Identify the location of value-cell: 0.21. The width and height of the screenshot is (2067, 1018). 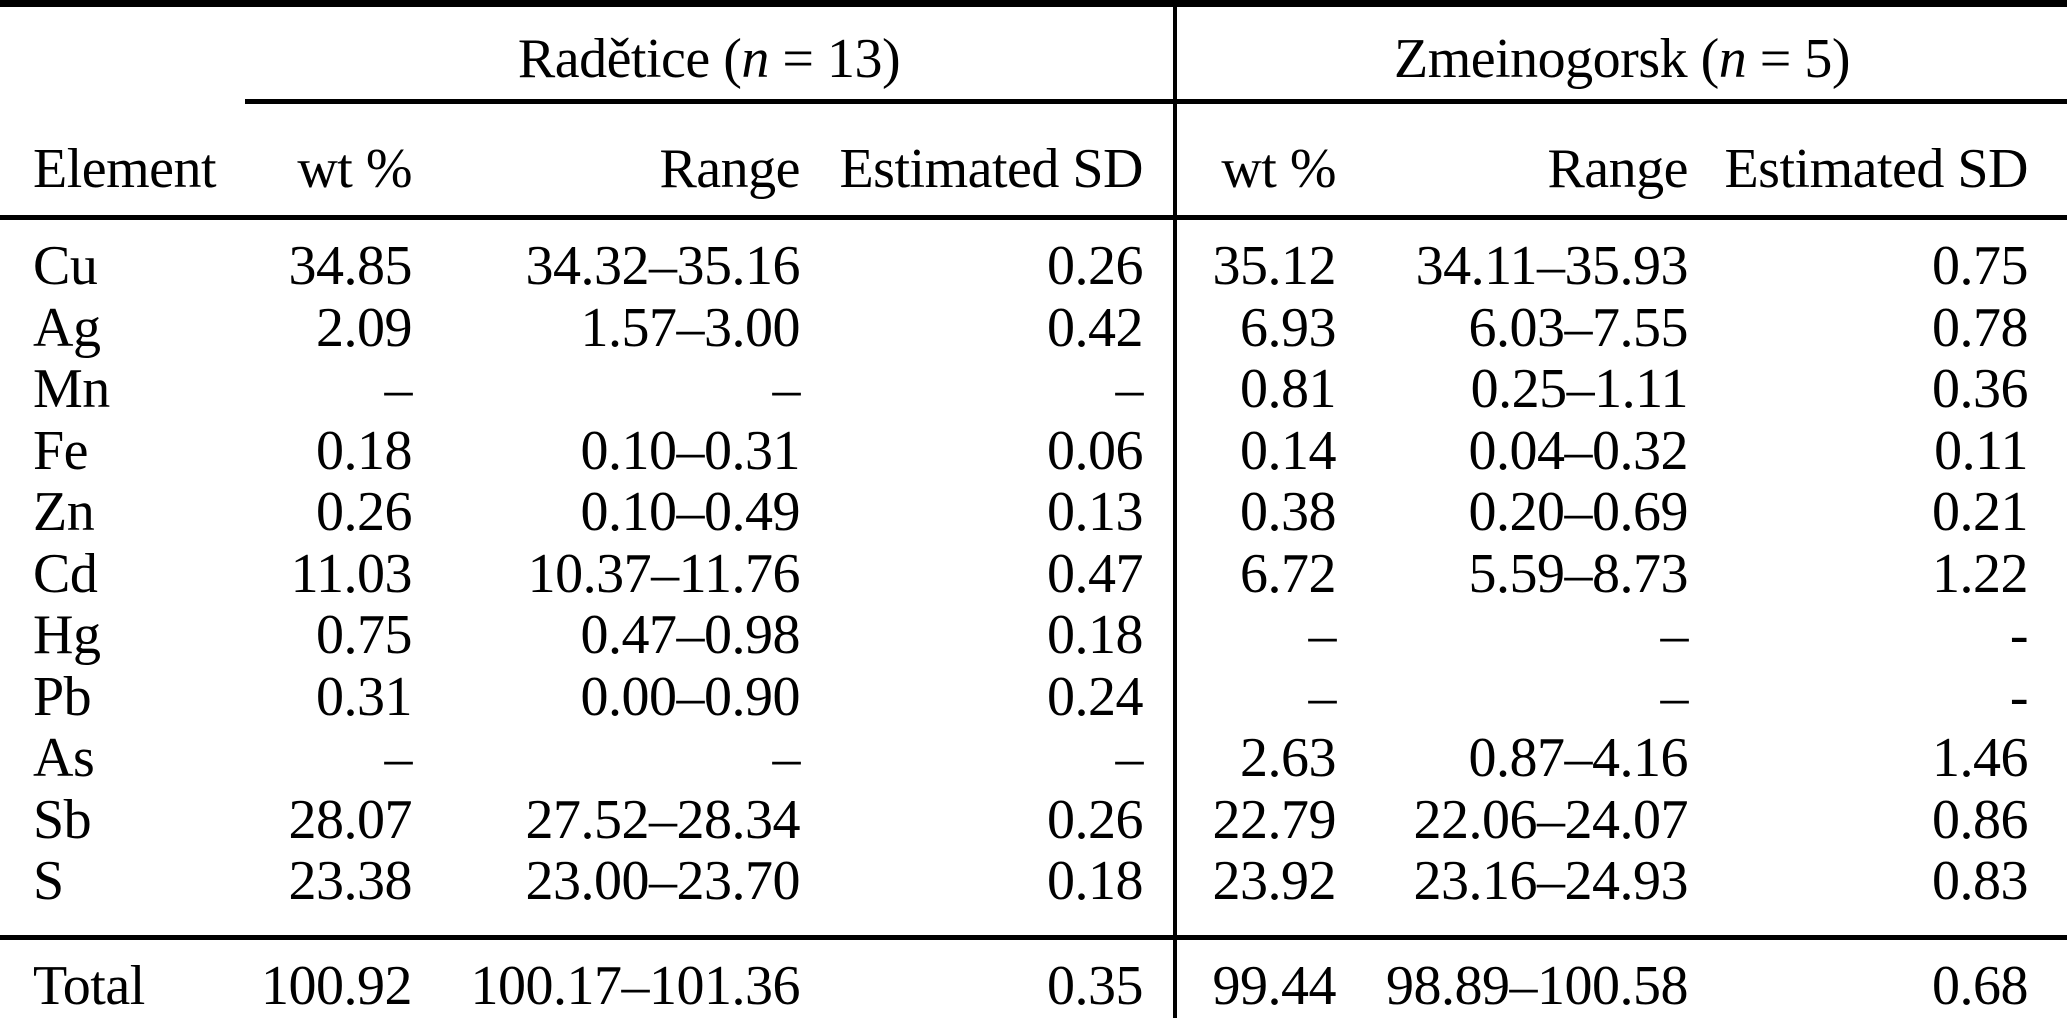
(1980, 512).